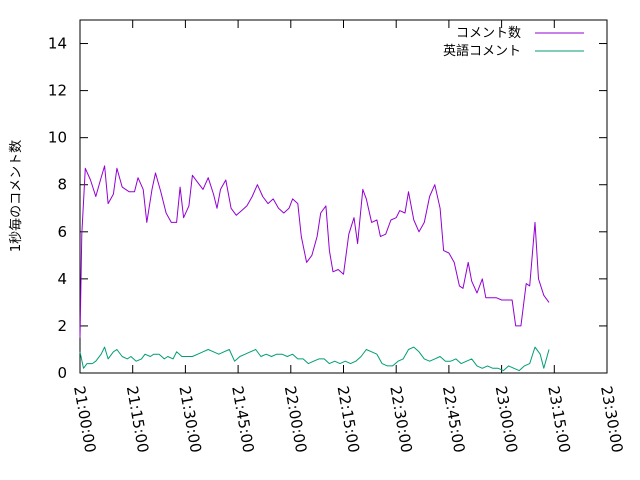 The height and width of the screenshot is (480, 640). Describe the element at coordinates (57, 91) in the screenshot. I see `y-tick-label: 12` at that location.